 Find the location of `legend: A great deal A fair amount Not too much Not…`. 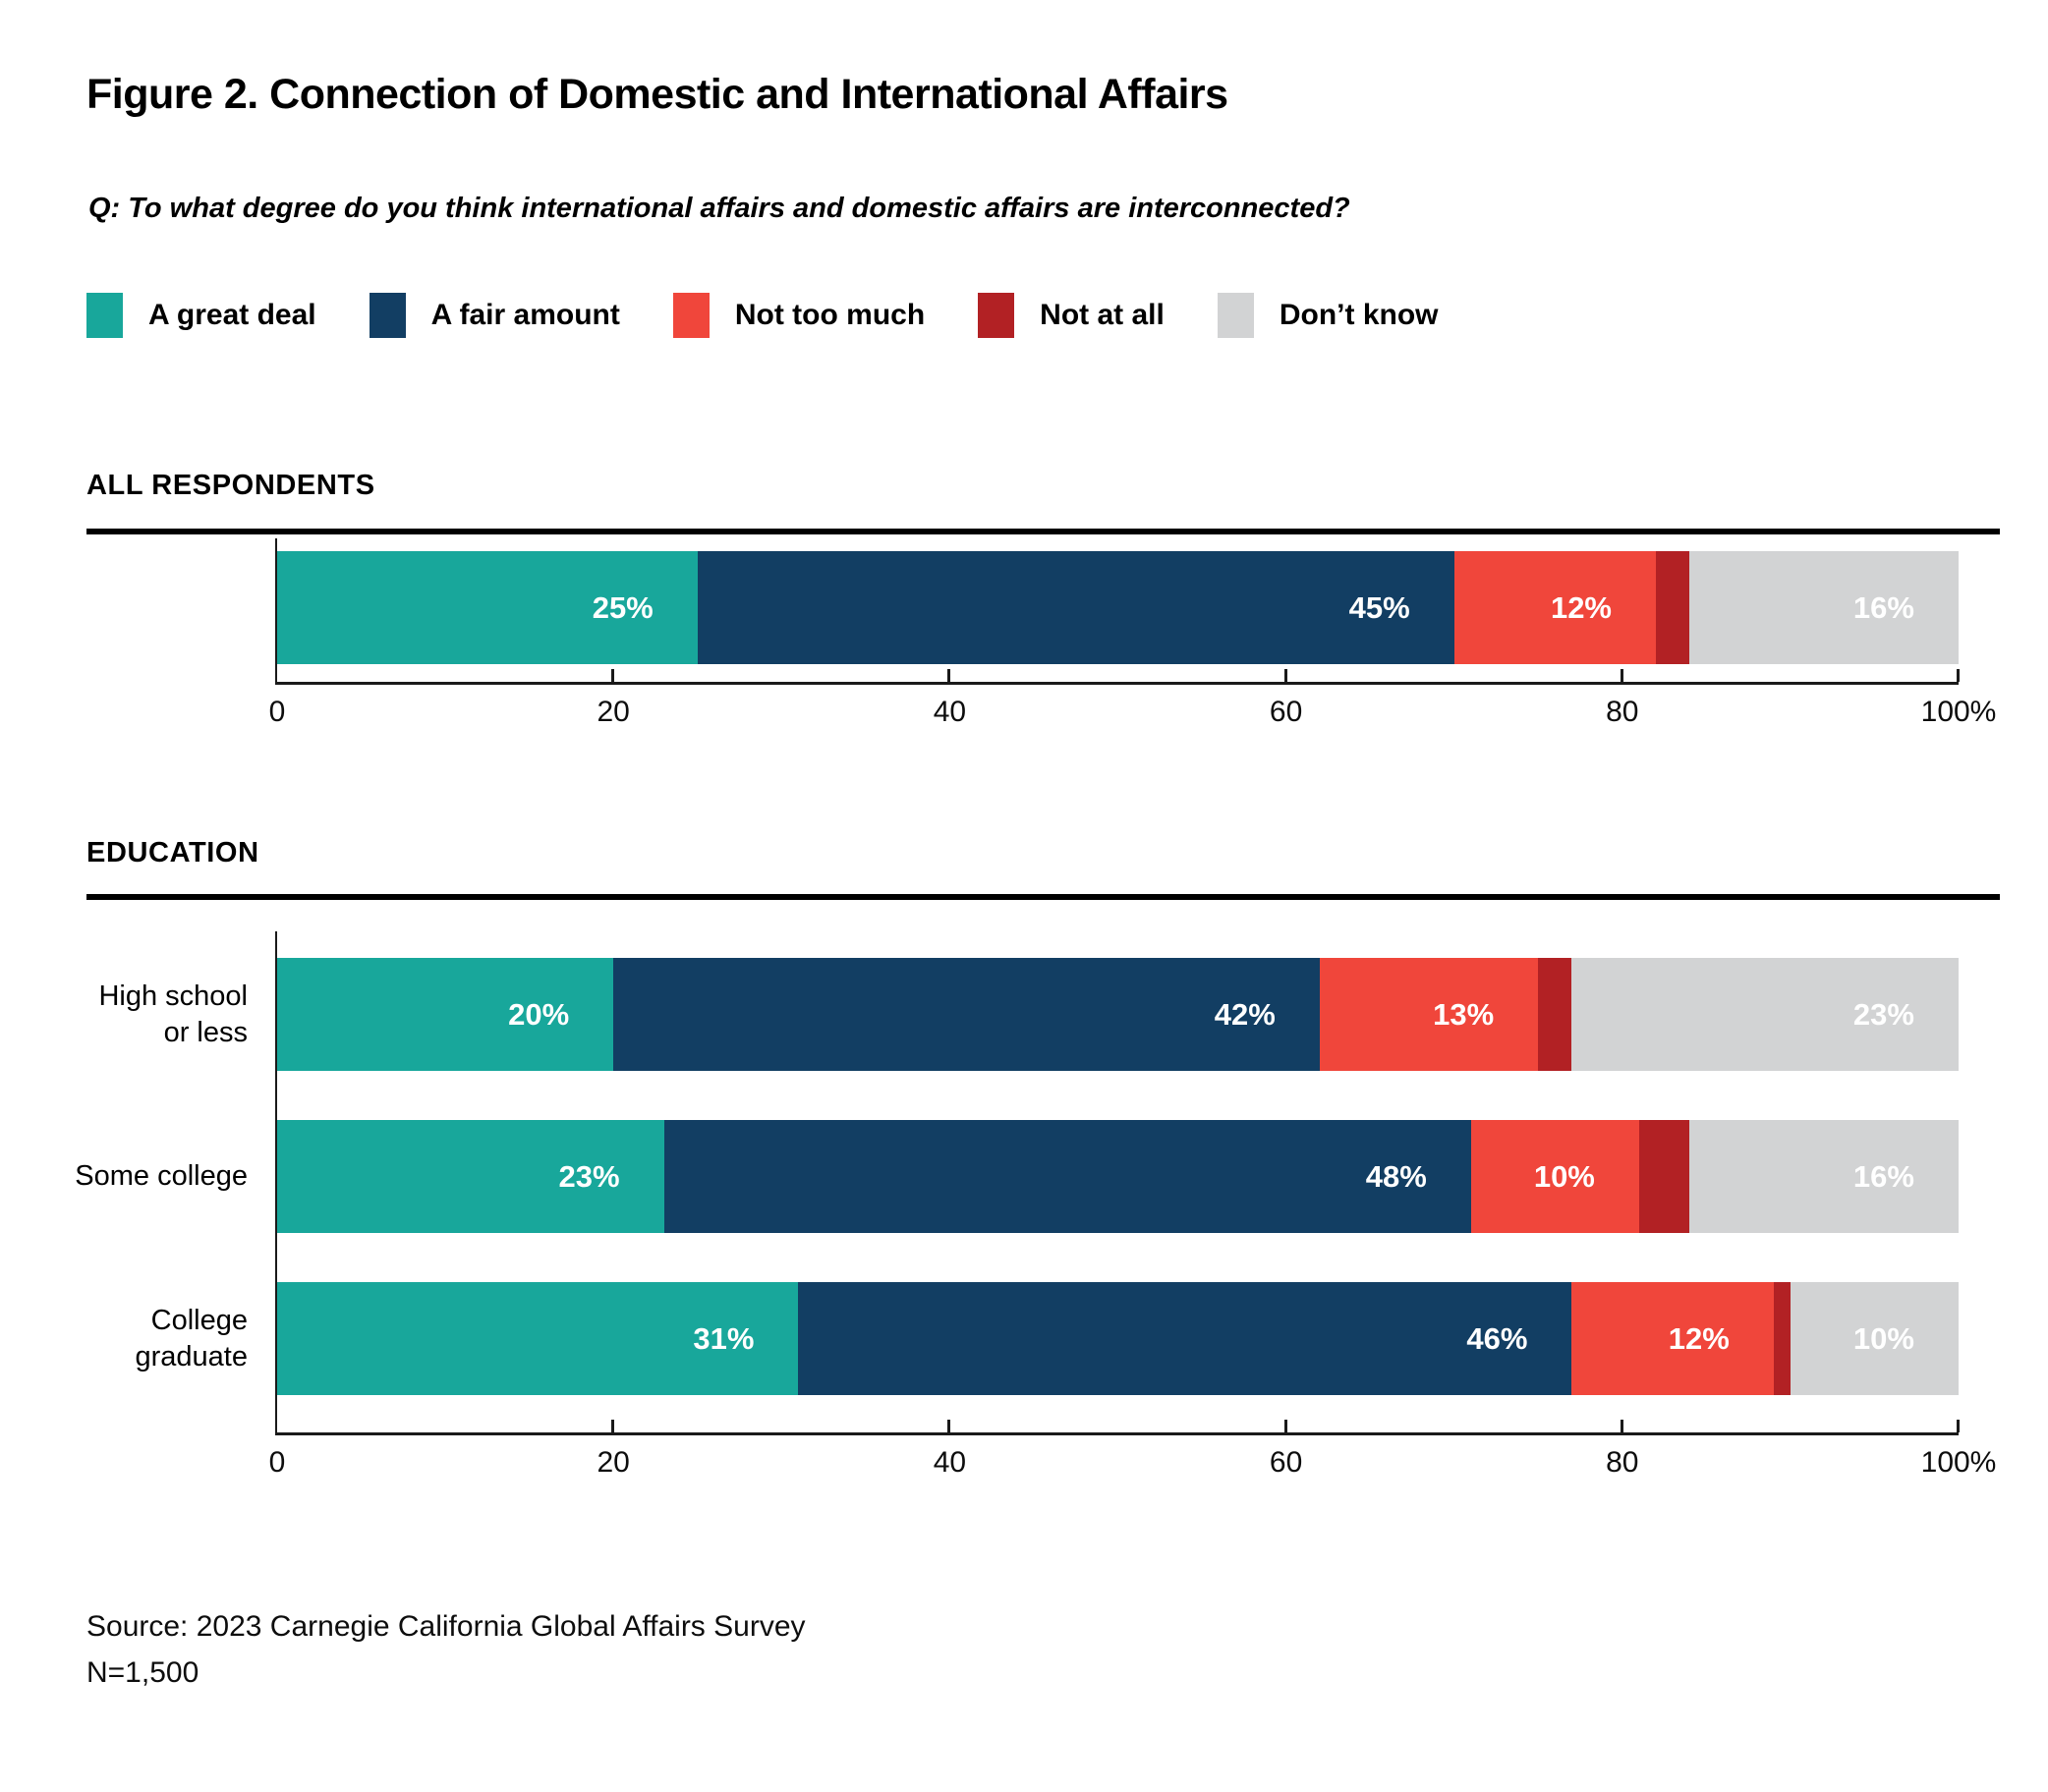

legend: A great deal A fair amount Not too much Not… is located at coordinates (789, 315).